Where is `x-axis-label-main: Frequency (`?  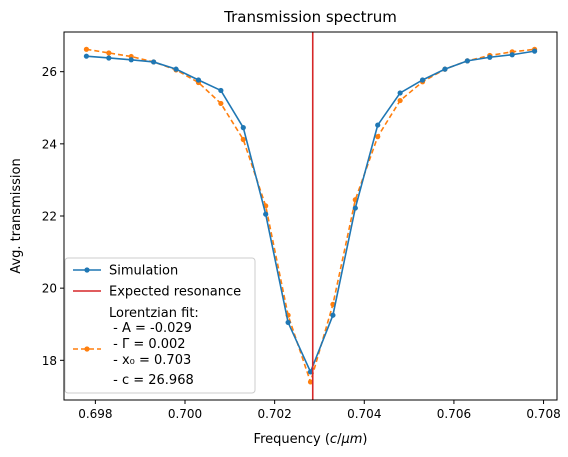
x-axis-label-main: Frequency ( is located at coordinates (292, 439).